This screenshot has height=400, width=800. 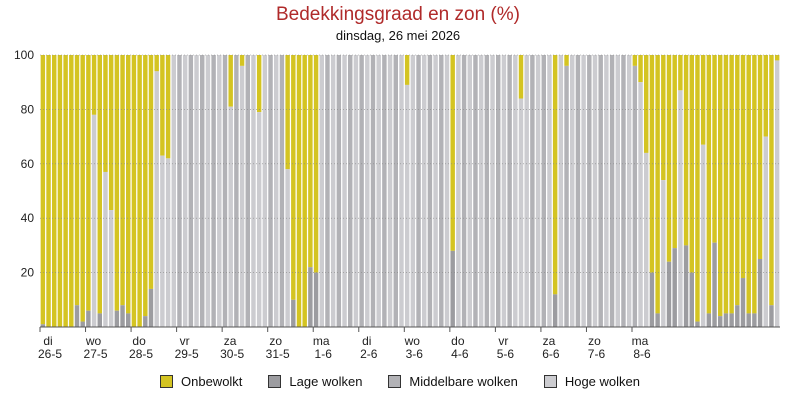 What do you see at coordinates (366, 341) in the screenshot?
I see `x-tick-day: di` at bounding box center [366, 341].